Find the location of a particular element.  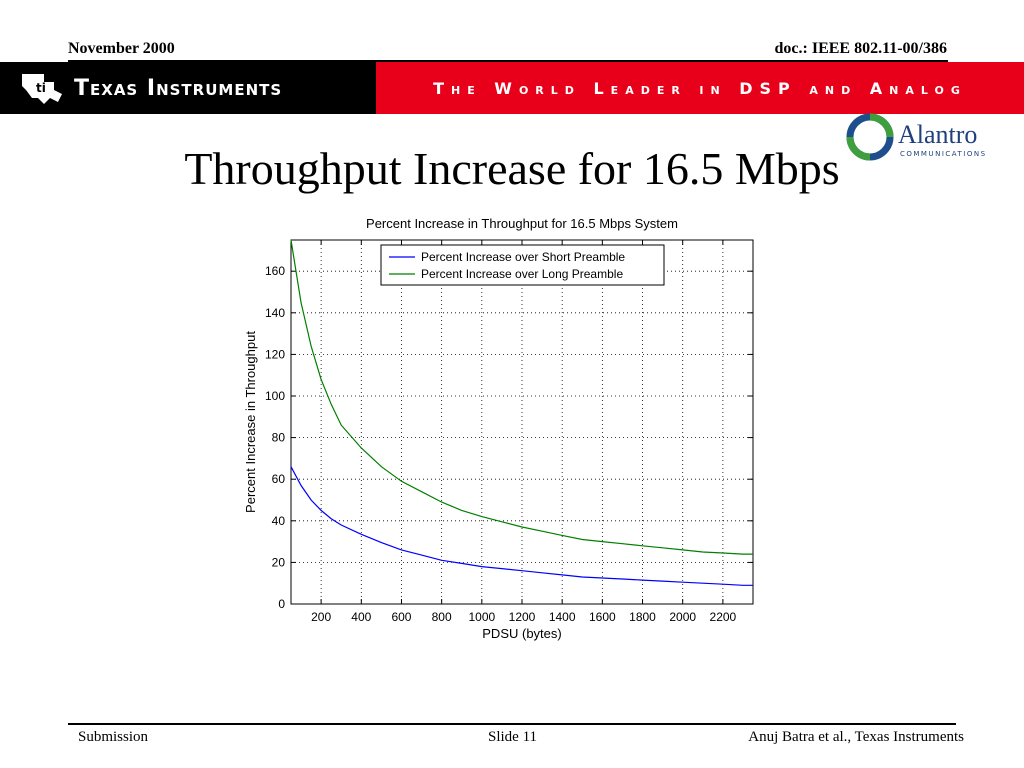

y-tick-label: 160 is located at coordinates (275, 271).